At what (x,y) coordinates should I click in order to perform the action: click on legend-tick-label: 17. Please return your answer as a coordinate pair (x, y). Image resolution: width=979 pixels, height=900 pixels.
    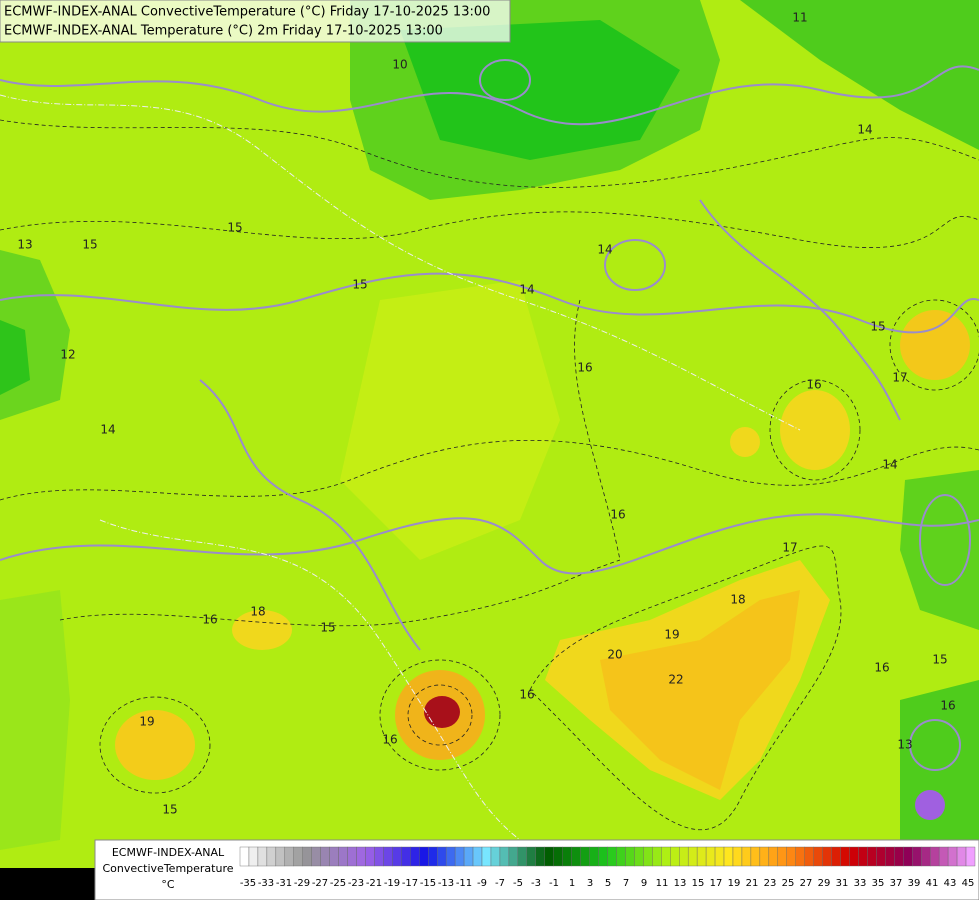
    Looking at the image, I should click on (716, 883).